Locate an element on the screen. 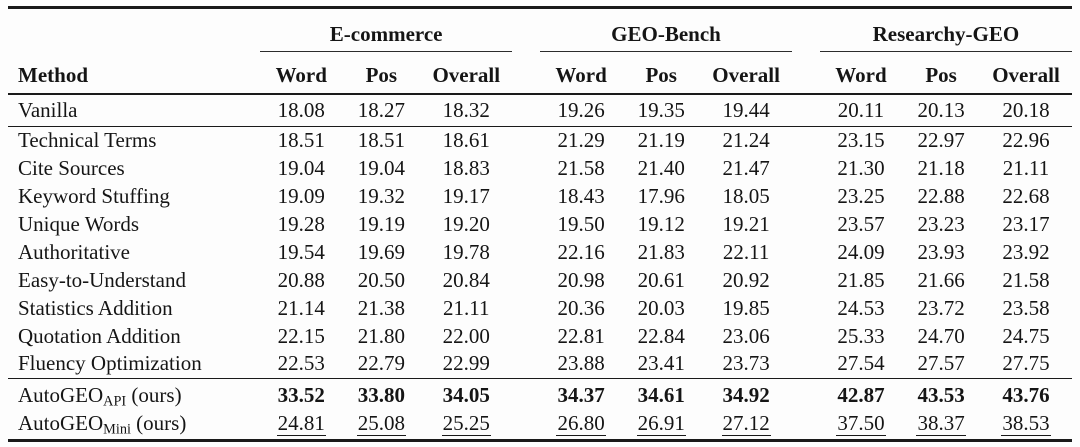  value-cell-overall: 21.24 is located at coordinates (746, 140).